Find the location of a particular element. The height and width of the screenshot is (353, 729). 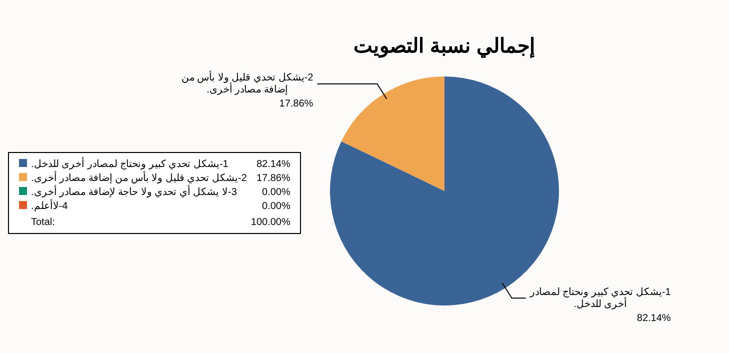

text: 82.14% is located at coordinates (653, 318).